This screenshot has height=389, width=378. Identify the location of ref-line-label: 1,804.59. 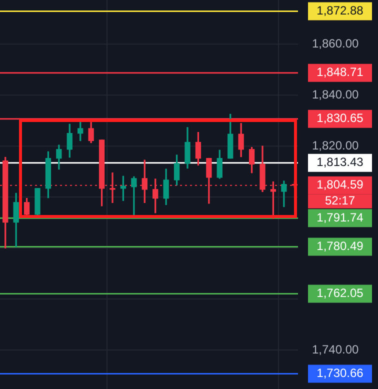
(340, 185).